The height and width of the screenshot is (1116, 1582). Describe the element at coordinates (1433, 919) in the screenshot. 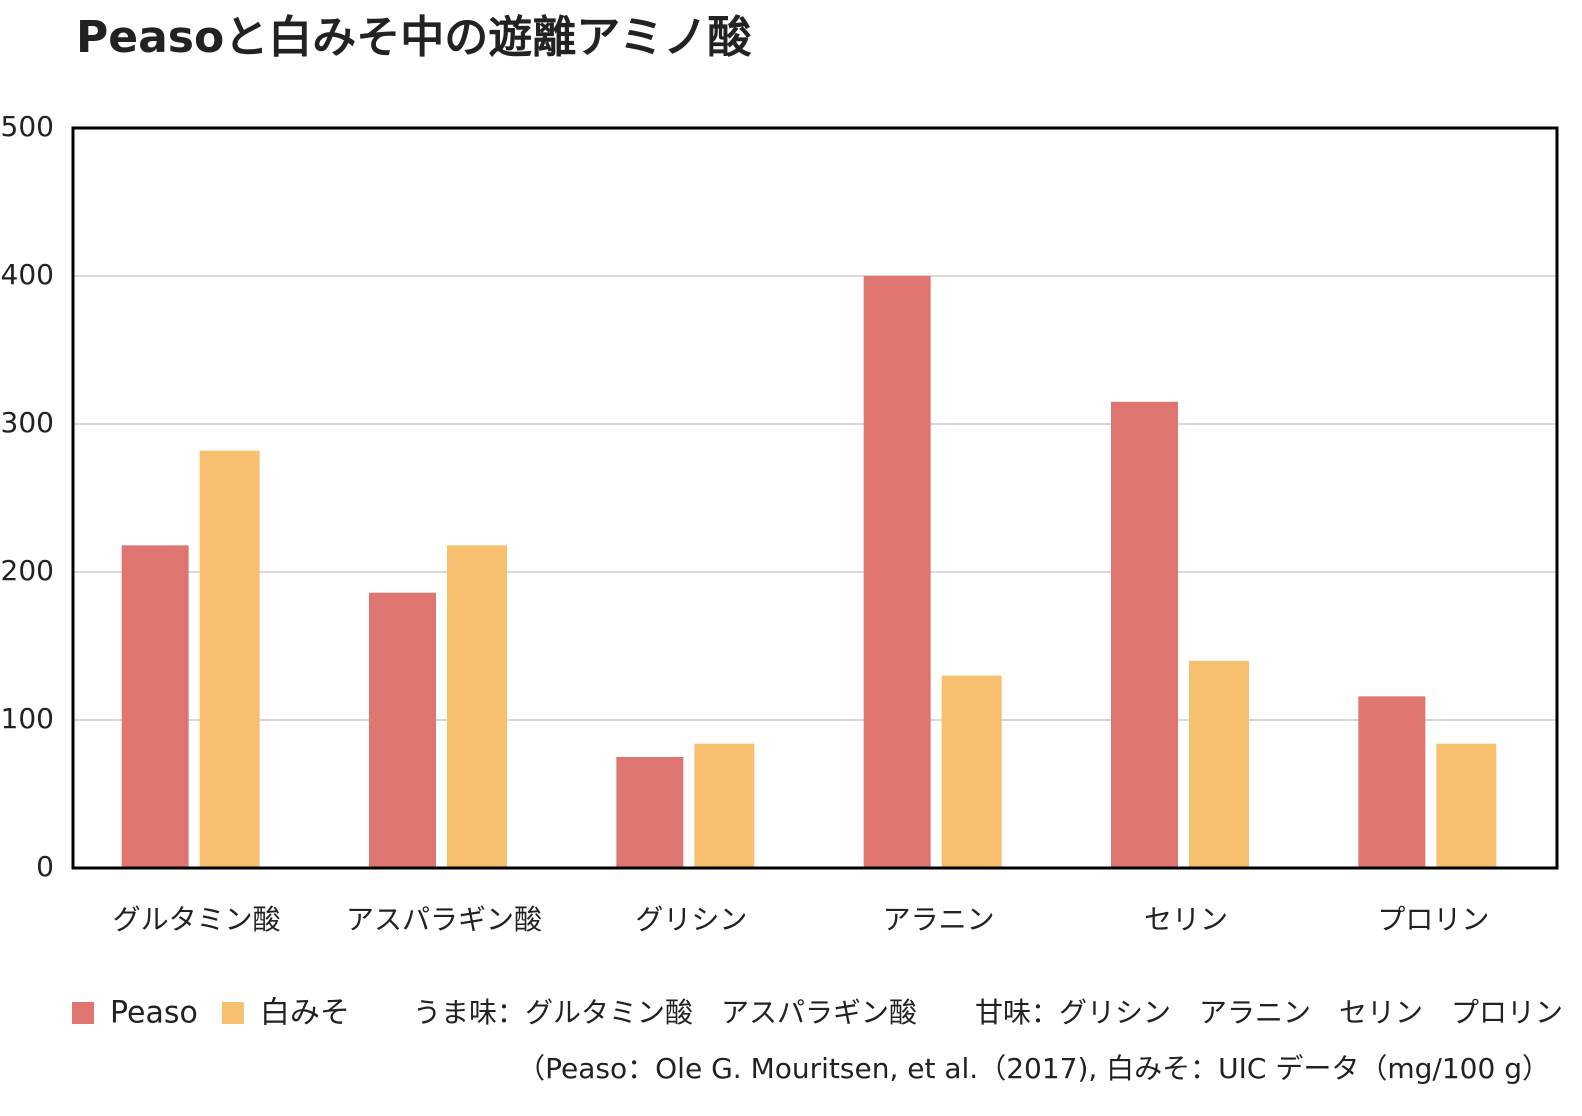

I see `x-tick-label: プロリン` at that location.